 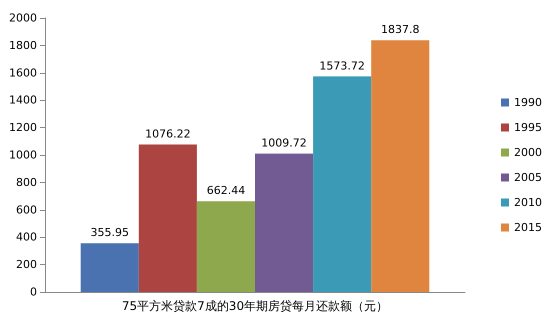 What do you see at coordinates (528, 202) in the screenshot?
I see `legend-label: 2010` at bounding box center [528, 202].